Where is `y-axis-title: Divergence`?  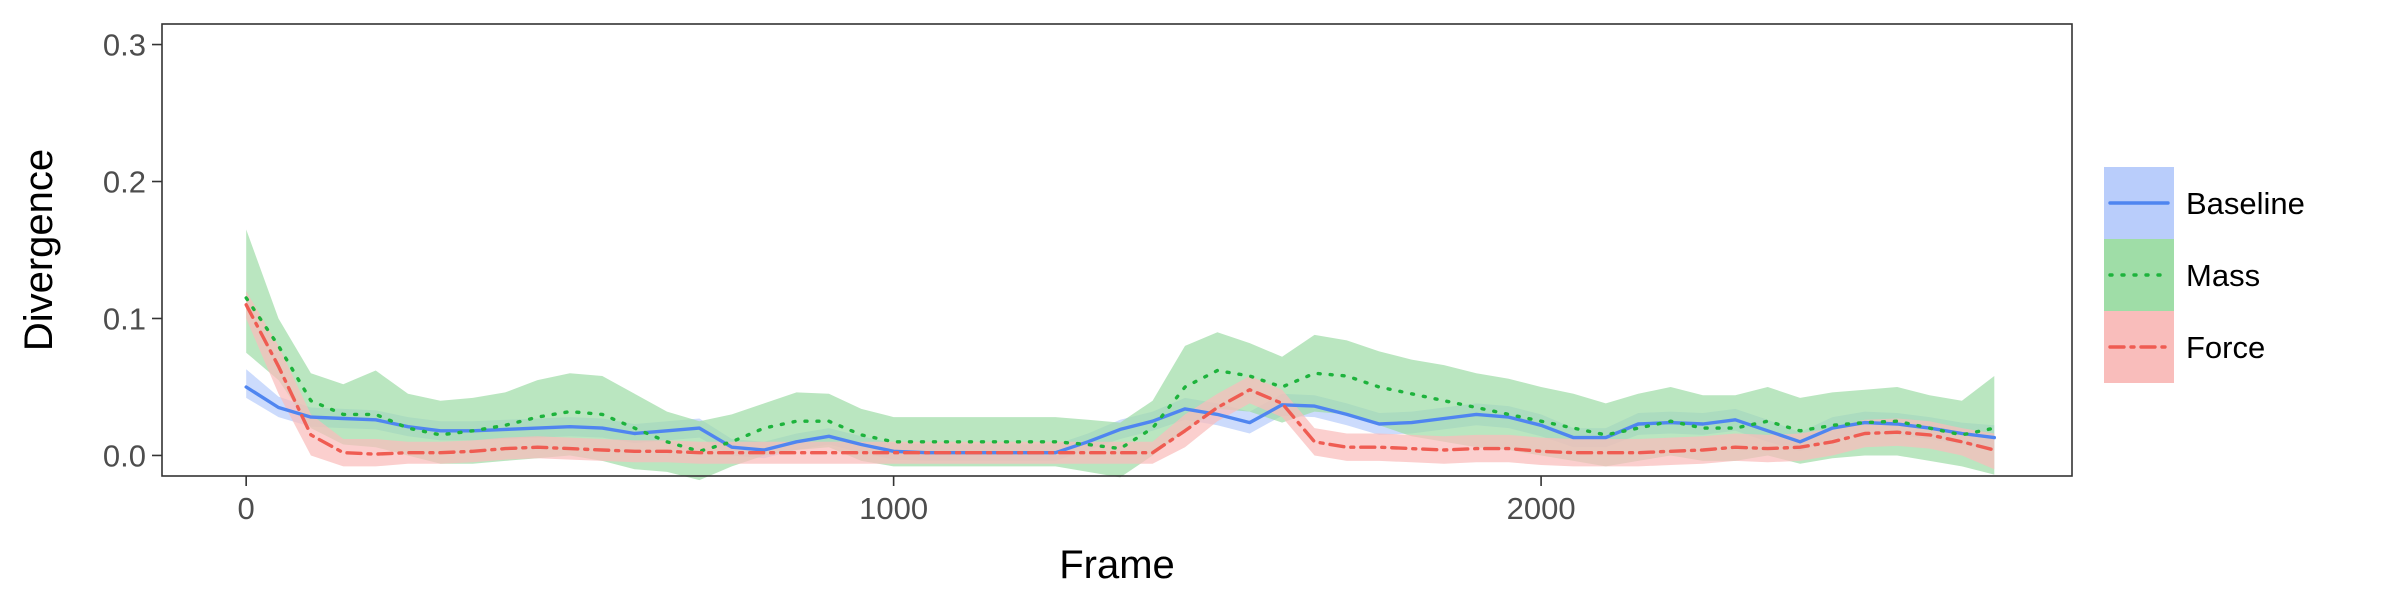
y-axis-title: Divergence is located at coordinates (39, 250).